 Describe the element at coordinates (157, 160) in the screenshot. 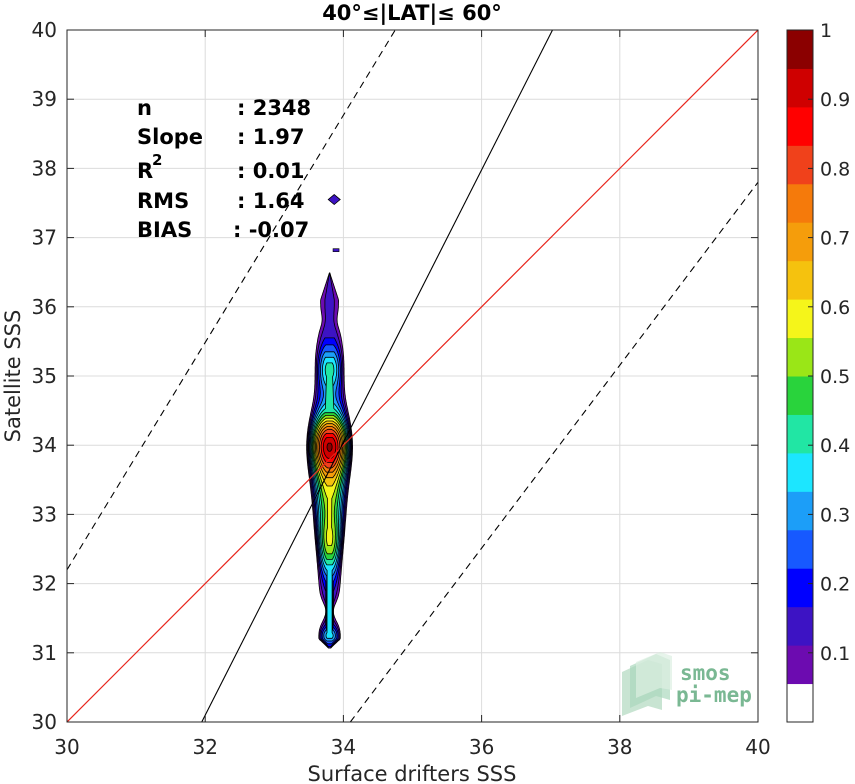

I see `stat-r2-superscript: 2` at that location.